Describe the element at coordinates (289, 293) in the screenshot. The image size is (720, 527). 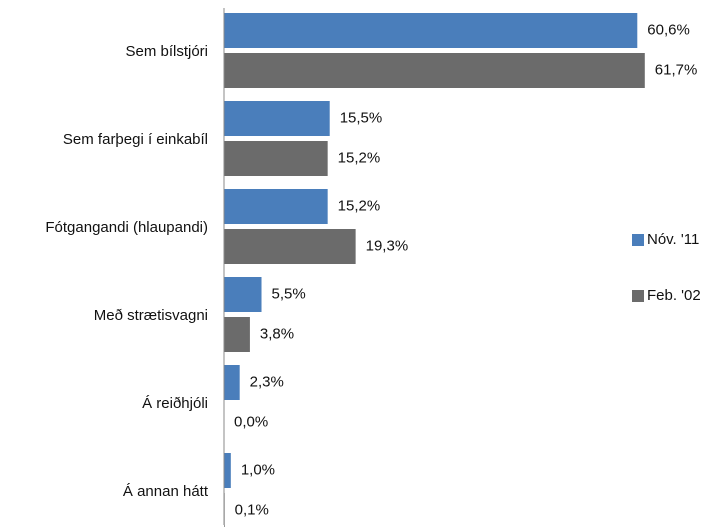
I see `value-label: 5,5%` at that location.